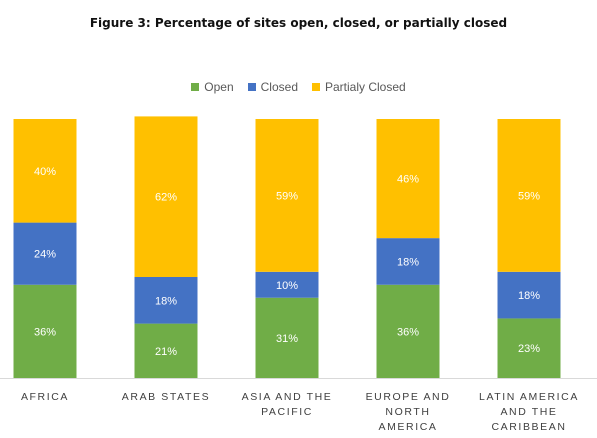 The height and width of the screenshot is (438, 597). I want to click on legend-item-closed: Closed, so click(272, 87).